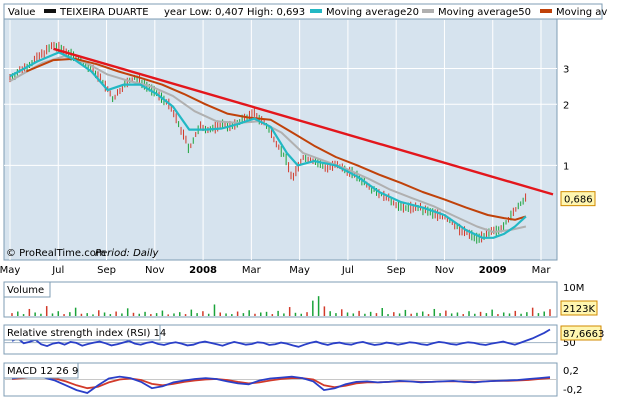 The width and height of the screenshot is (640, 400). I want to click on period: Period: Daily, so click(127, 253).